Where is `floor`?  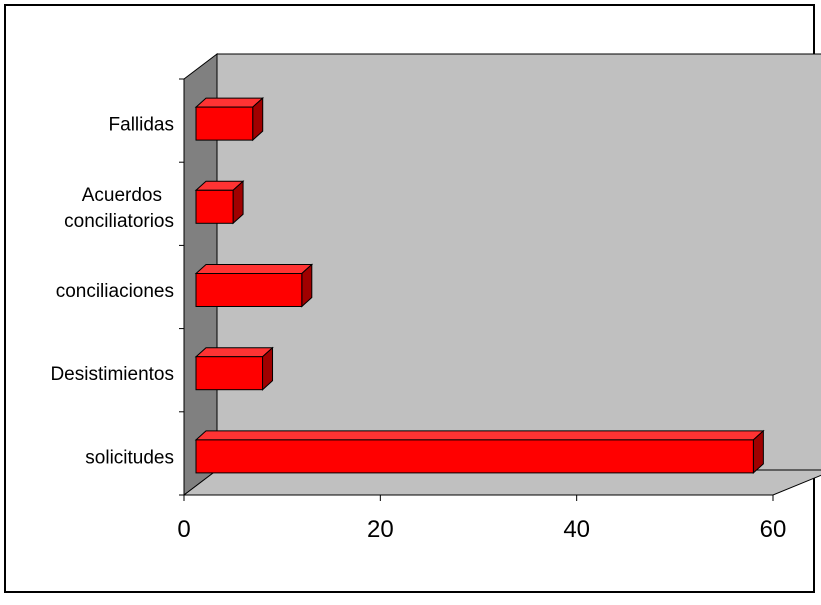
floor is located at coordinates (501, 482).